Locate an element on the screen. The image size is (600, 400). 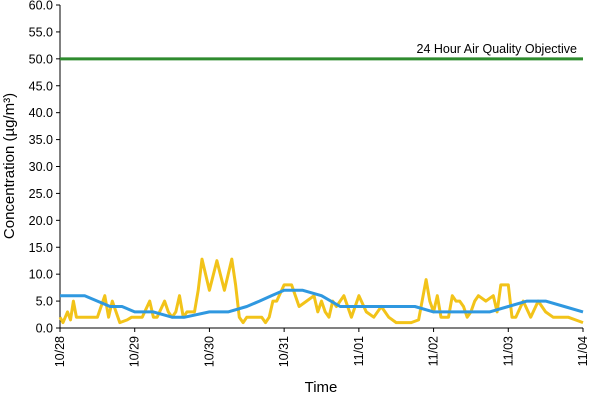
x-tick-label: 10/31 is located at coordinates (284, 351).